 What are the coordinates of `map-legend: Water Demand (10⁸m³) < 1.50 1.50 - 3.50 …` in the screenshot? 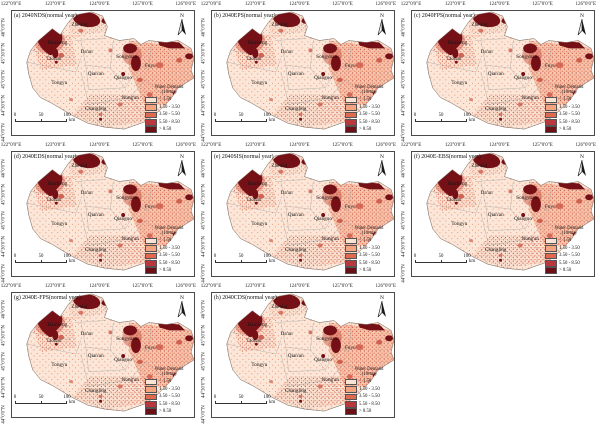 It's located at (169, 391).